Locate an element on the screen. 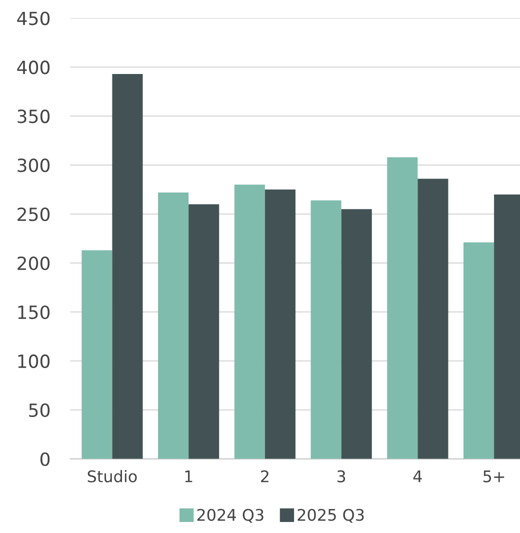  y-tick-label: 250 is located at coordinates (34, 214).